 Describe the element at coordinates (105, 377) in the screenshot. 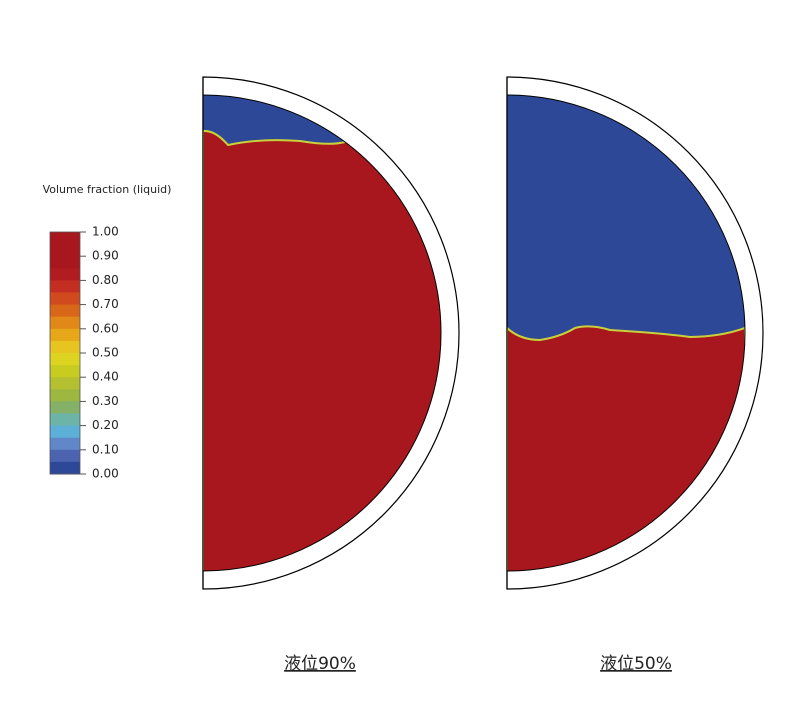

I see `colorbar-tick-label: 0.40` at that location.